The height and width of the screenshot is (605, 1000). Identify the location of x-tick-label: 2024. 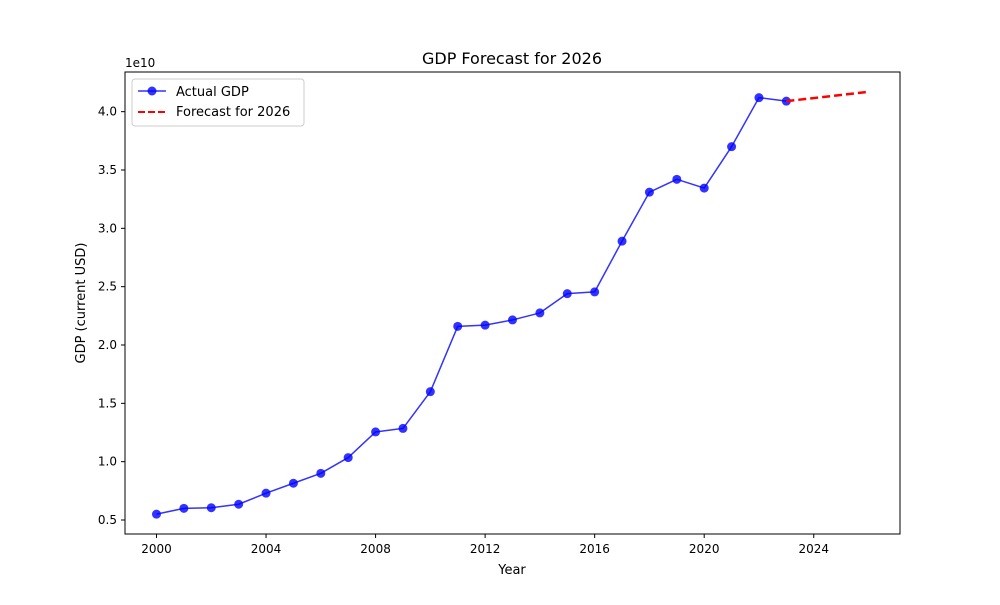
(813, 549).